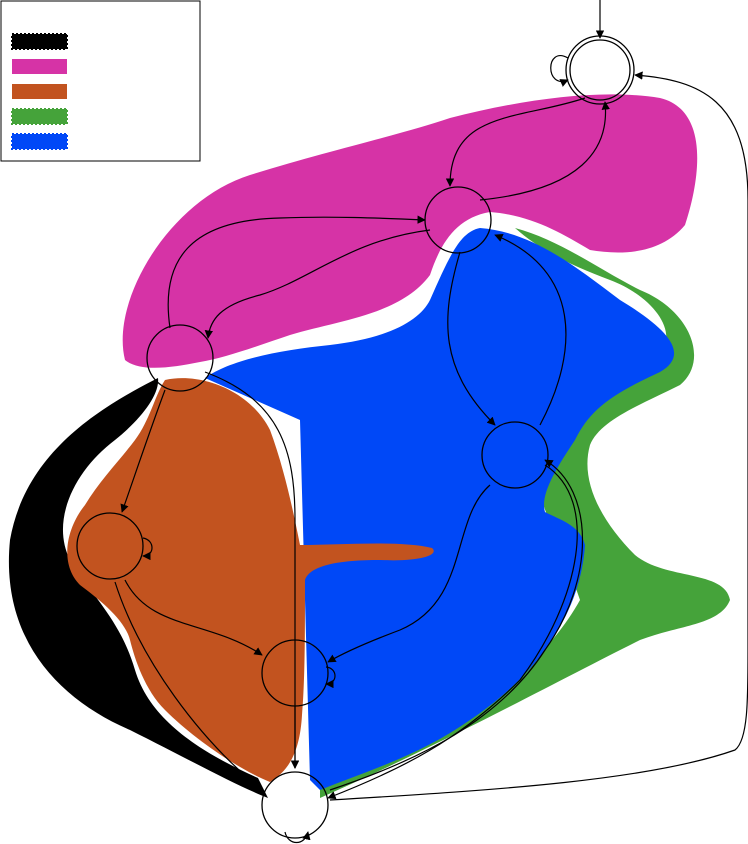  Describe the element at coordinates (600, 70) in the screenshot. I see `state-node-s0` at that location.